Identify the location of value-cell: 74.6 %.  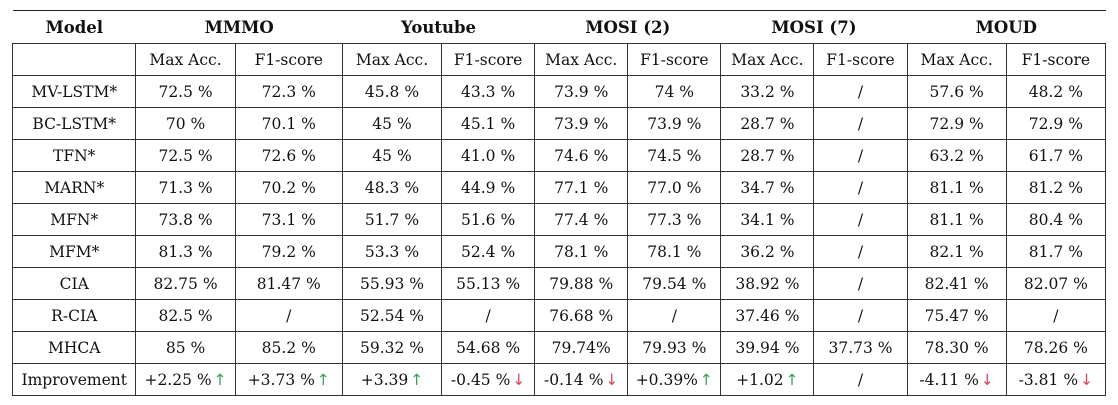
(581, 155).